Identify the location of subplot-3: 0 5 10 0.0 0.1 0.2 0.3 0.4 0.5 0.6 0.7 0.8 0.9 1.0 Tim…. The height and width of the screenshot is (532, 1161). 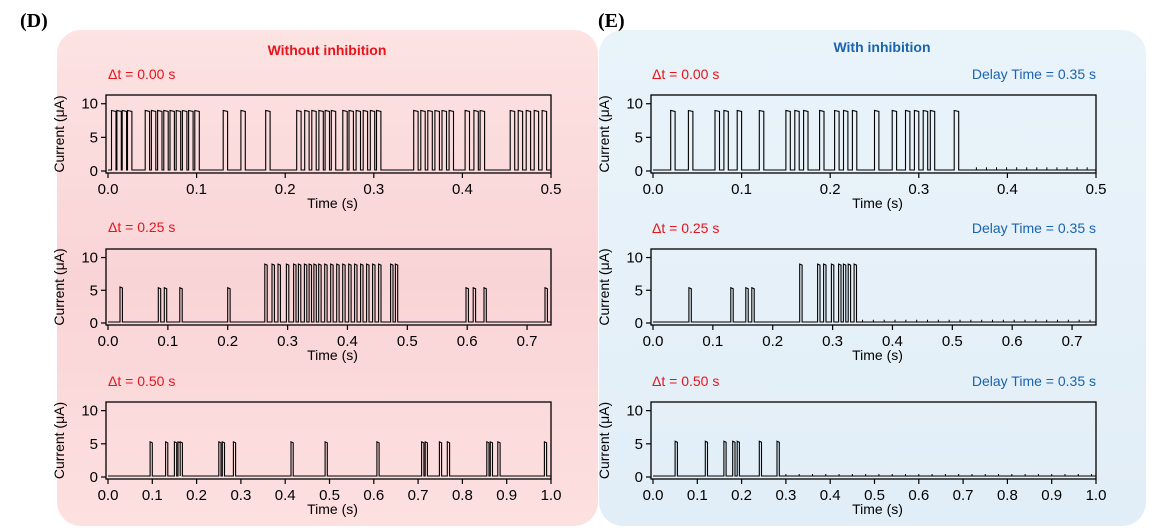
(306, 459).